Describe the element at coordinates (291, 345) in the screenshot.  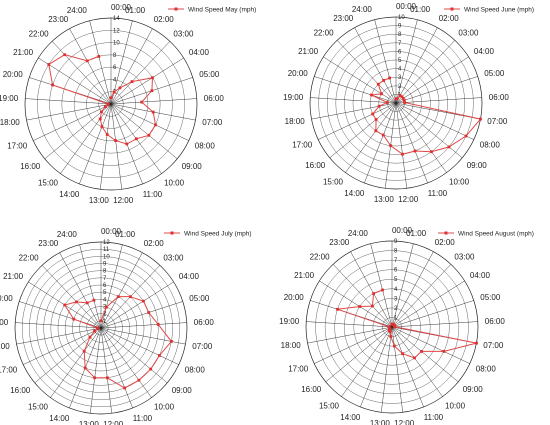
I see `category-label: 18:00` at that location.